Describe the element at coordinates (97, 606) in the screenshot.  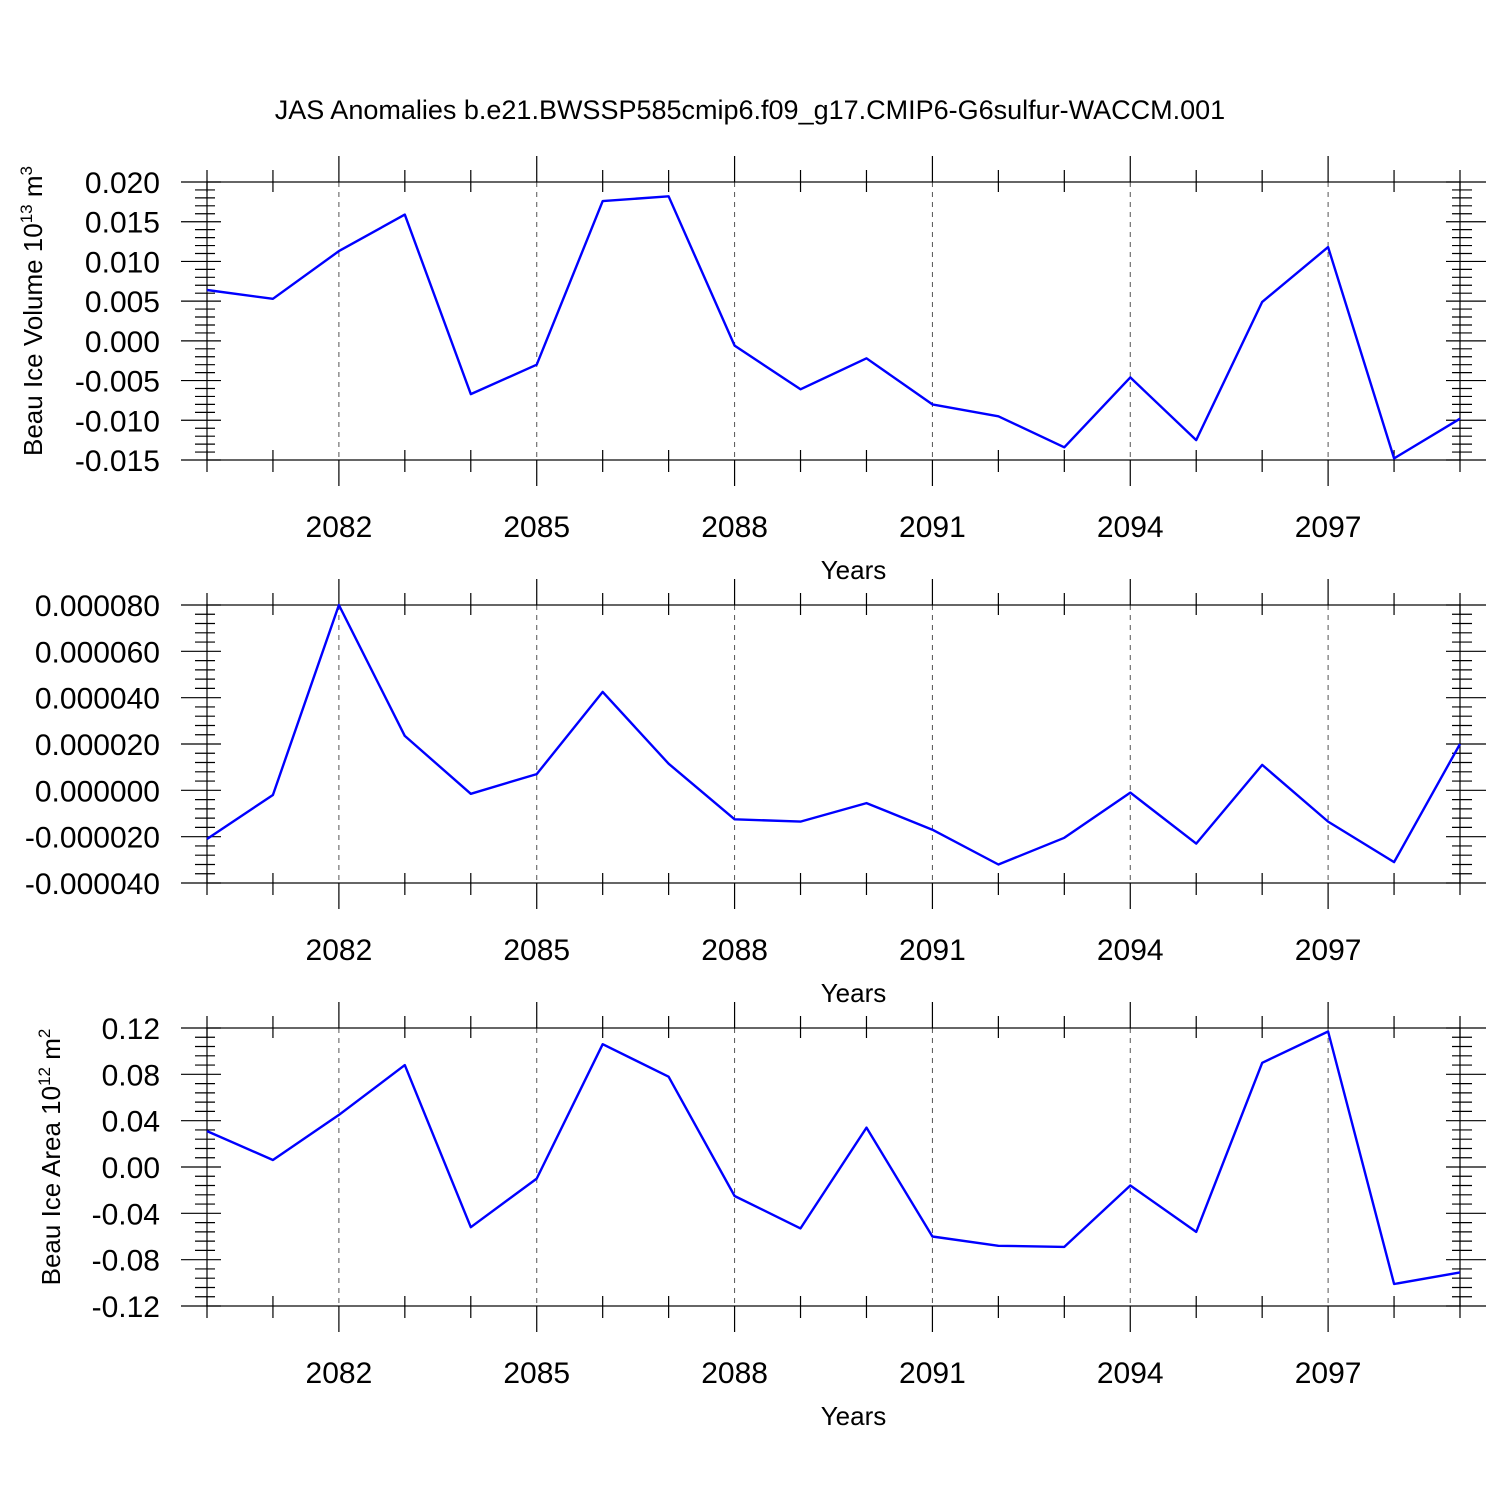
I see `y-tick-label: 0.000080` at that location.